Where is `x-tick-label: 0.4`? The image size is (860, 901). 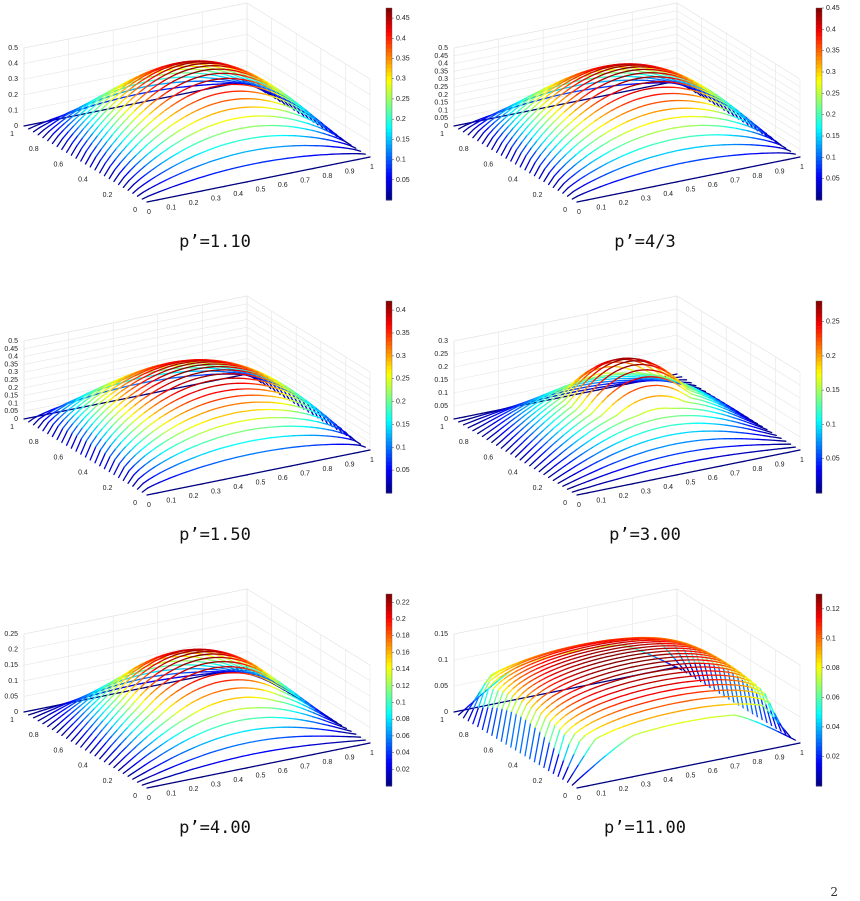 x-tick-label: 0.4 is located at coordinates (238, 194).